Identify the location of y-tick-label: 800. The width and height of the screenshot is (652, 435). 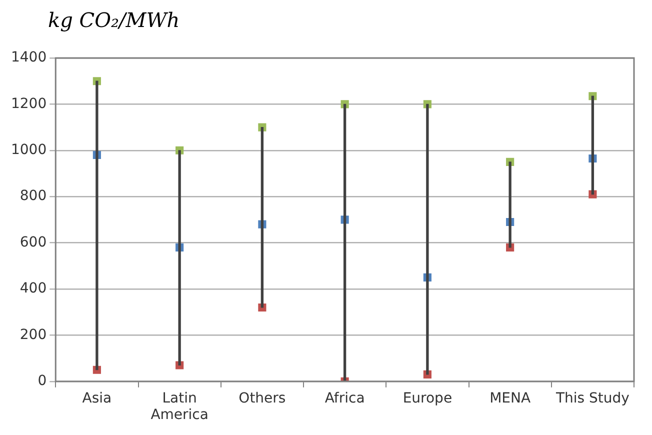
(33, 196).